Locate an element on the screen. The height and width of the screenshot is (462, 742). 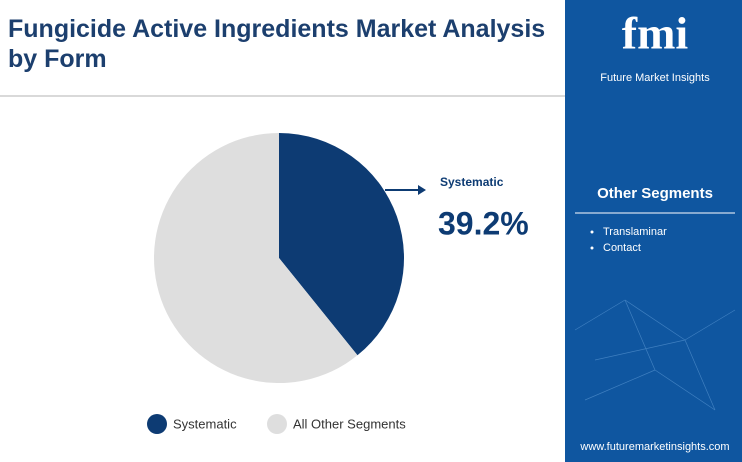
callout-category: Systematic is located at coordinates (472, 182).